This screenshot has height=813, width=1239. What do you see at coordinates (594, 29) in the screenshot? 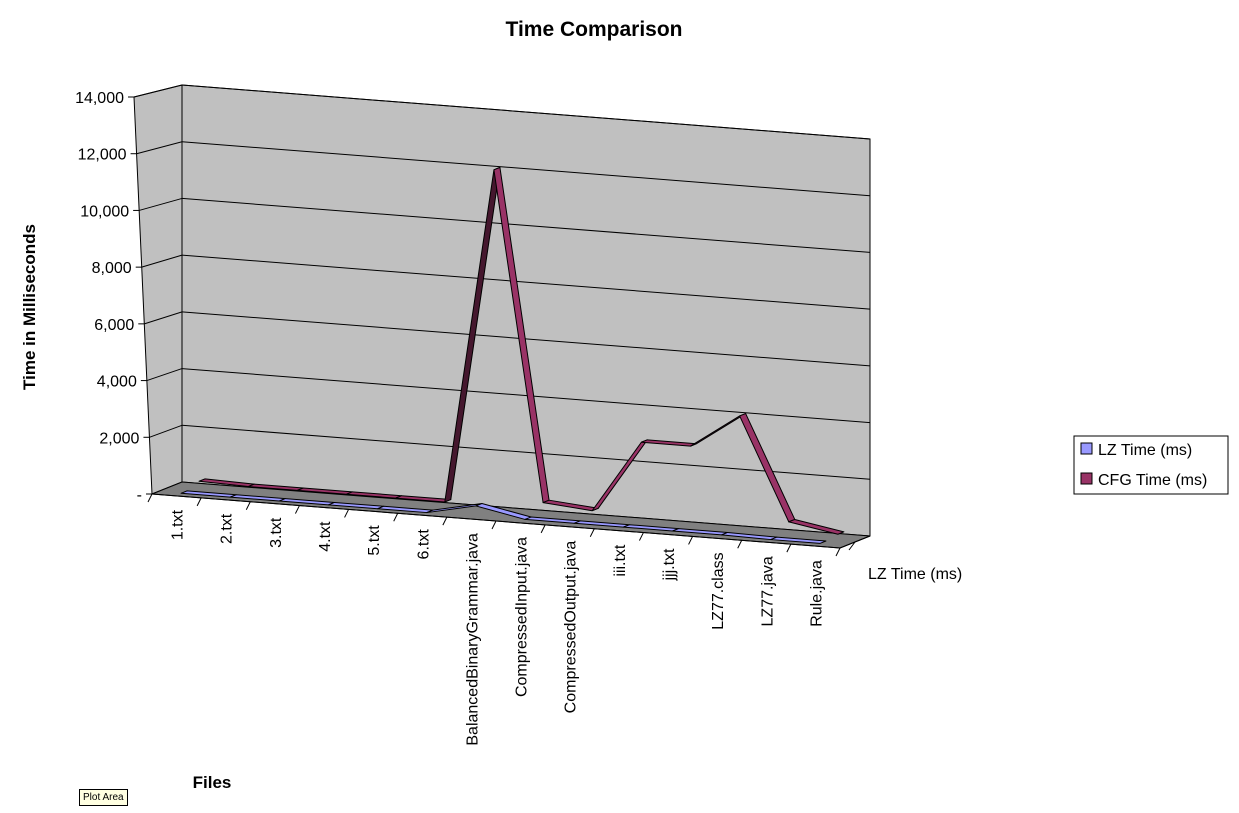
I see `chart-title: Time Comparison` at bounding box center [594, 29].